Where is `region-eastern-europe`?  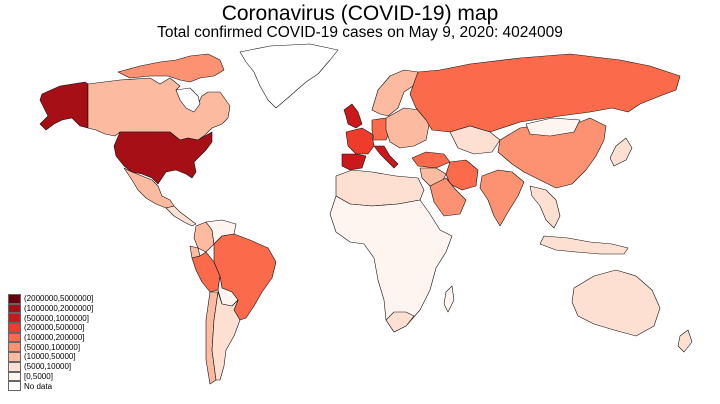
region-eastern-europe is located at coordinates (408, 128).